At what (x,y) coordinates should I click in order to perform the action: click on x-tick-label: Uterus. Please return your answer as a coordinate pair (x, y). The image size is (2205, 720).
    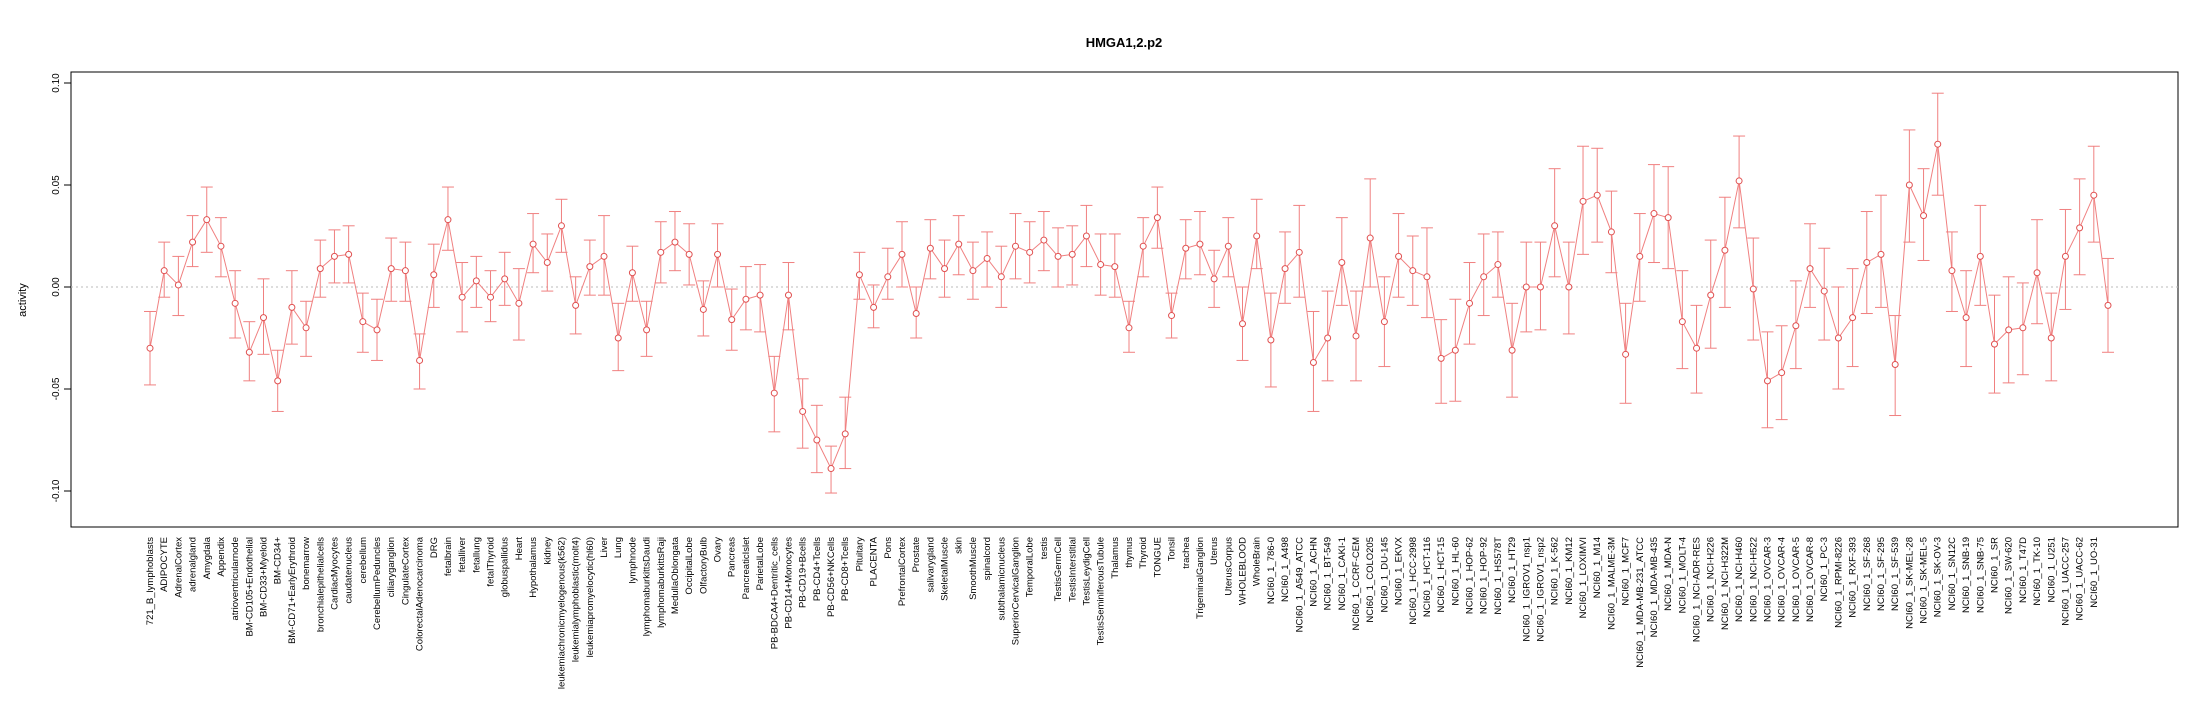
    Looking at the image, I should click on (1214, 551).